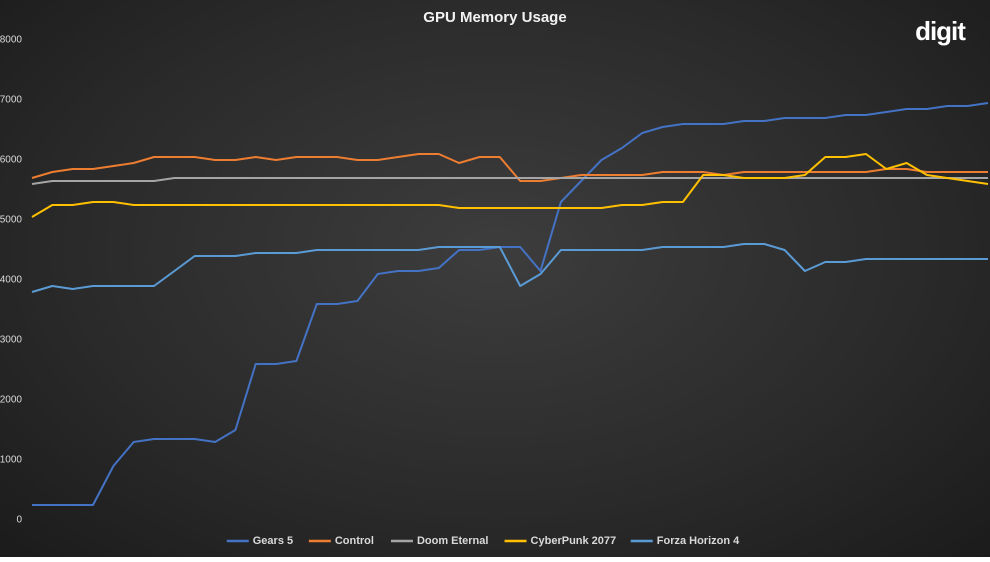 This screenshot has width=990, height=562. What do you see at coordinates (494, 17) in the screenshot?
I see `chart-title: GPU Memory Usage` at bounding box center [494, 17].